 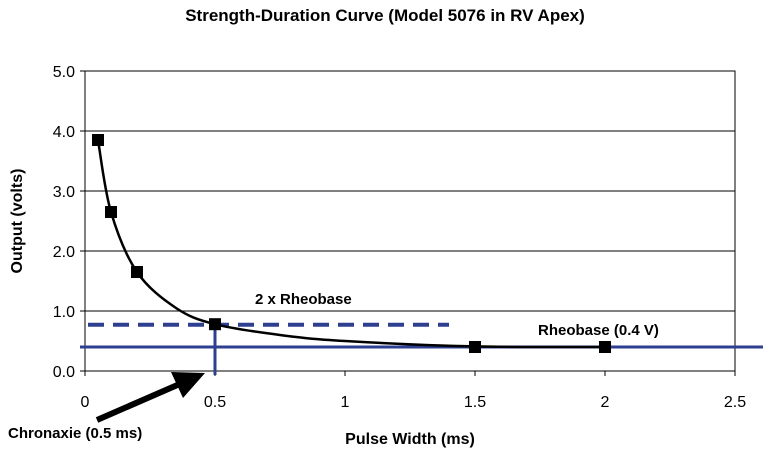 I want to click on chronaxie-label: Chronaxie (0.5 ms), so click(x=75, y=433).